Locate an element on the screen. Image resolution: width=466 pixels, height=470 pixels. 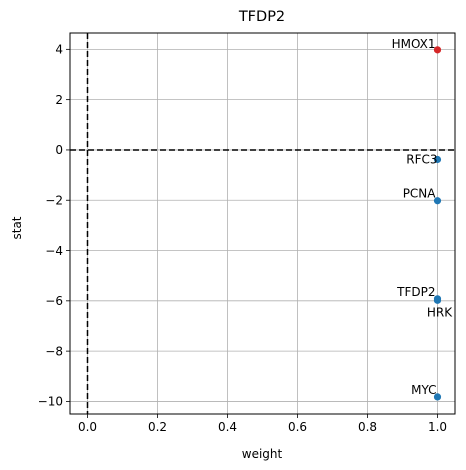
y-tick-label: 0 is located at coordinates (59, 150).